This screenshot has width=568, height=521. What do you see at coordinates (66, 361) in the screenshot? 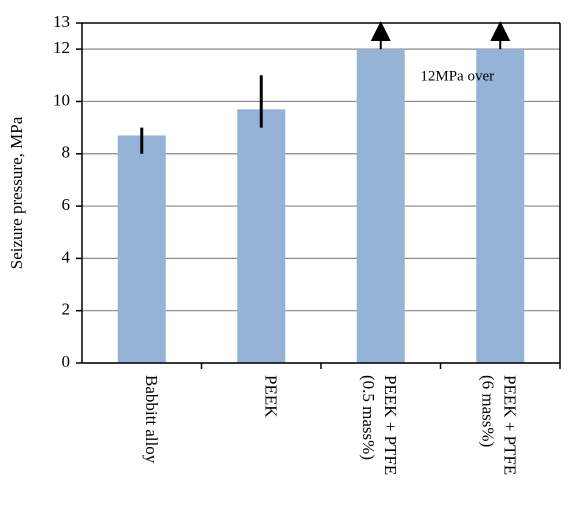
I see `y-tick-label: 0` at bounding box center [66, 361].